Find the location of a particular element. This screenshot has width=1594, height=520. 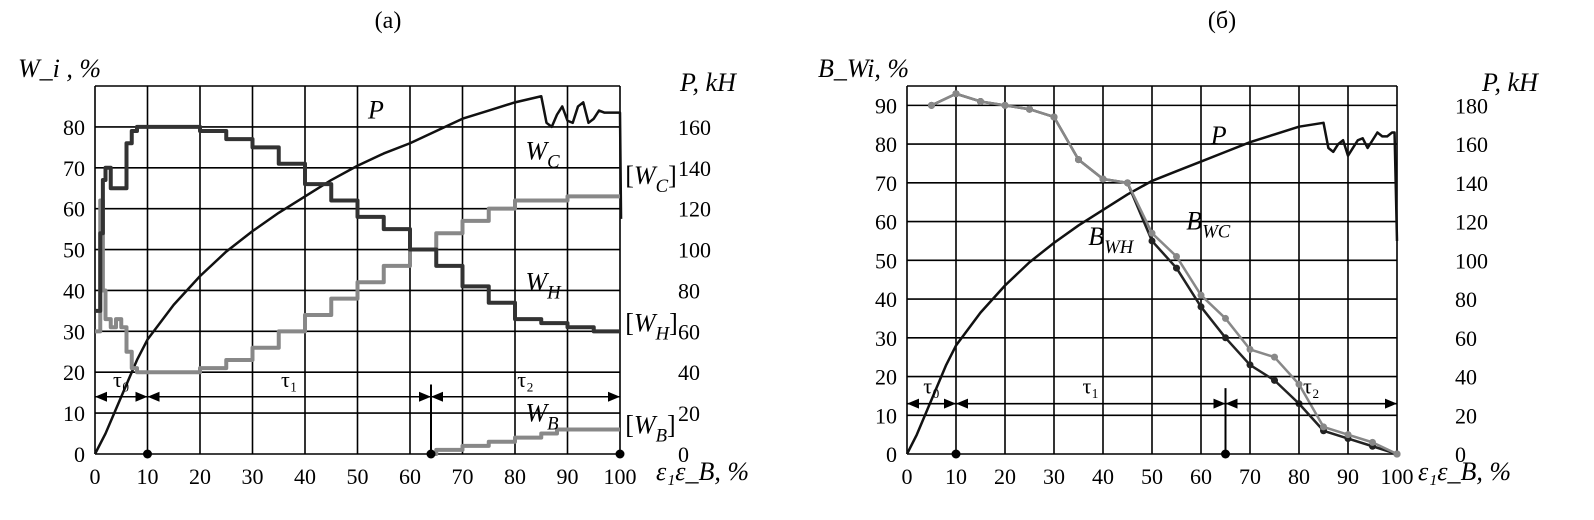

series-line-w-h is located at coordinates (357, 229).